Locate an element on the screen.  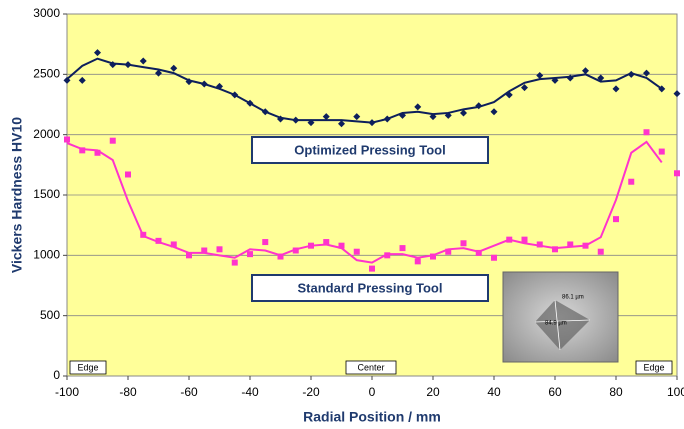
annotation: Standard Pressing Tool is located at coordinates (370, 287).